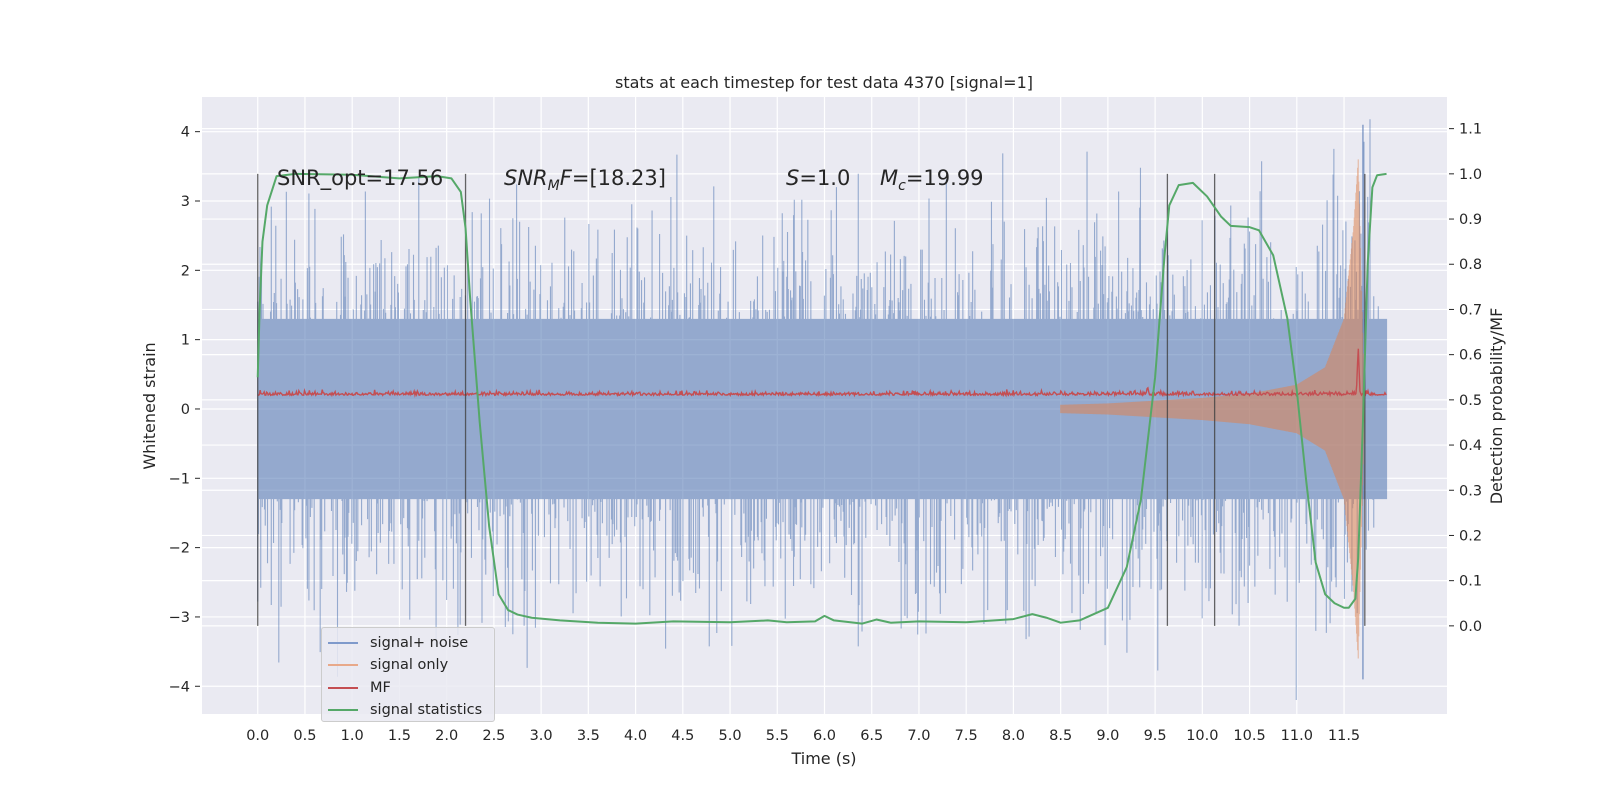  Describe the element at coordinates (966, 736) in the screenshot. I see `x-tick-label: 7.5` at that location.